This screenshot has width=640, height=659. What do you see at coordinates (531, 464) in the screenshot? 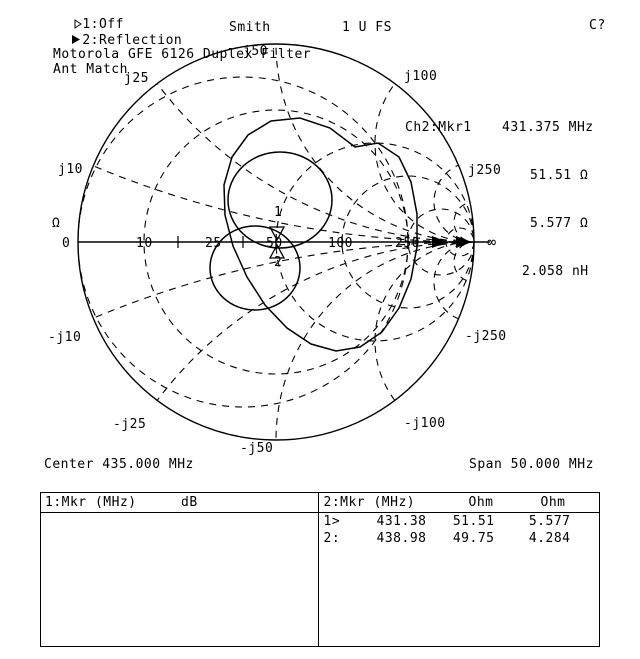
I see `span-frequency-label: Span 50.000 MHz` at bounding box center [531, 464].